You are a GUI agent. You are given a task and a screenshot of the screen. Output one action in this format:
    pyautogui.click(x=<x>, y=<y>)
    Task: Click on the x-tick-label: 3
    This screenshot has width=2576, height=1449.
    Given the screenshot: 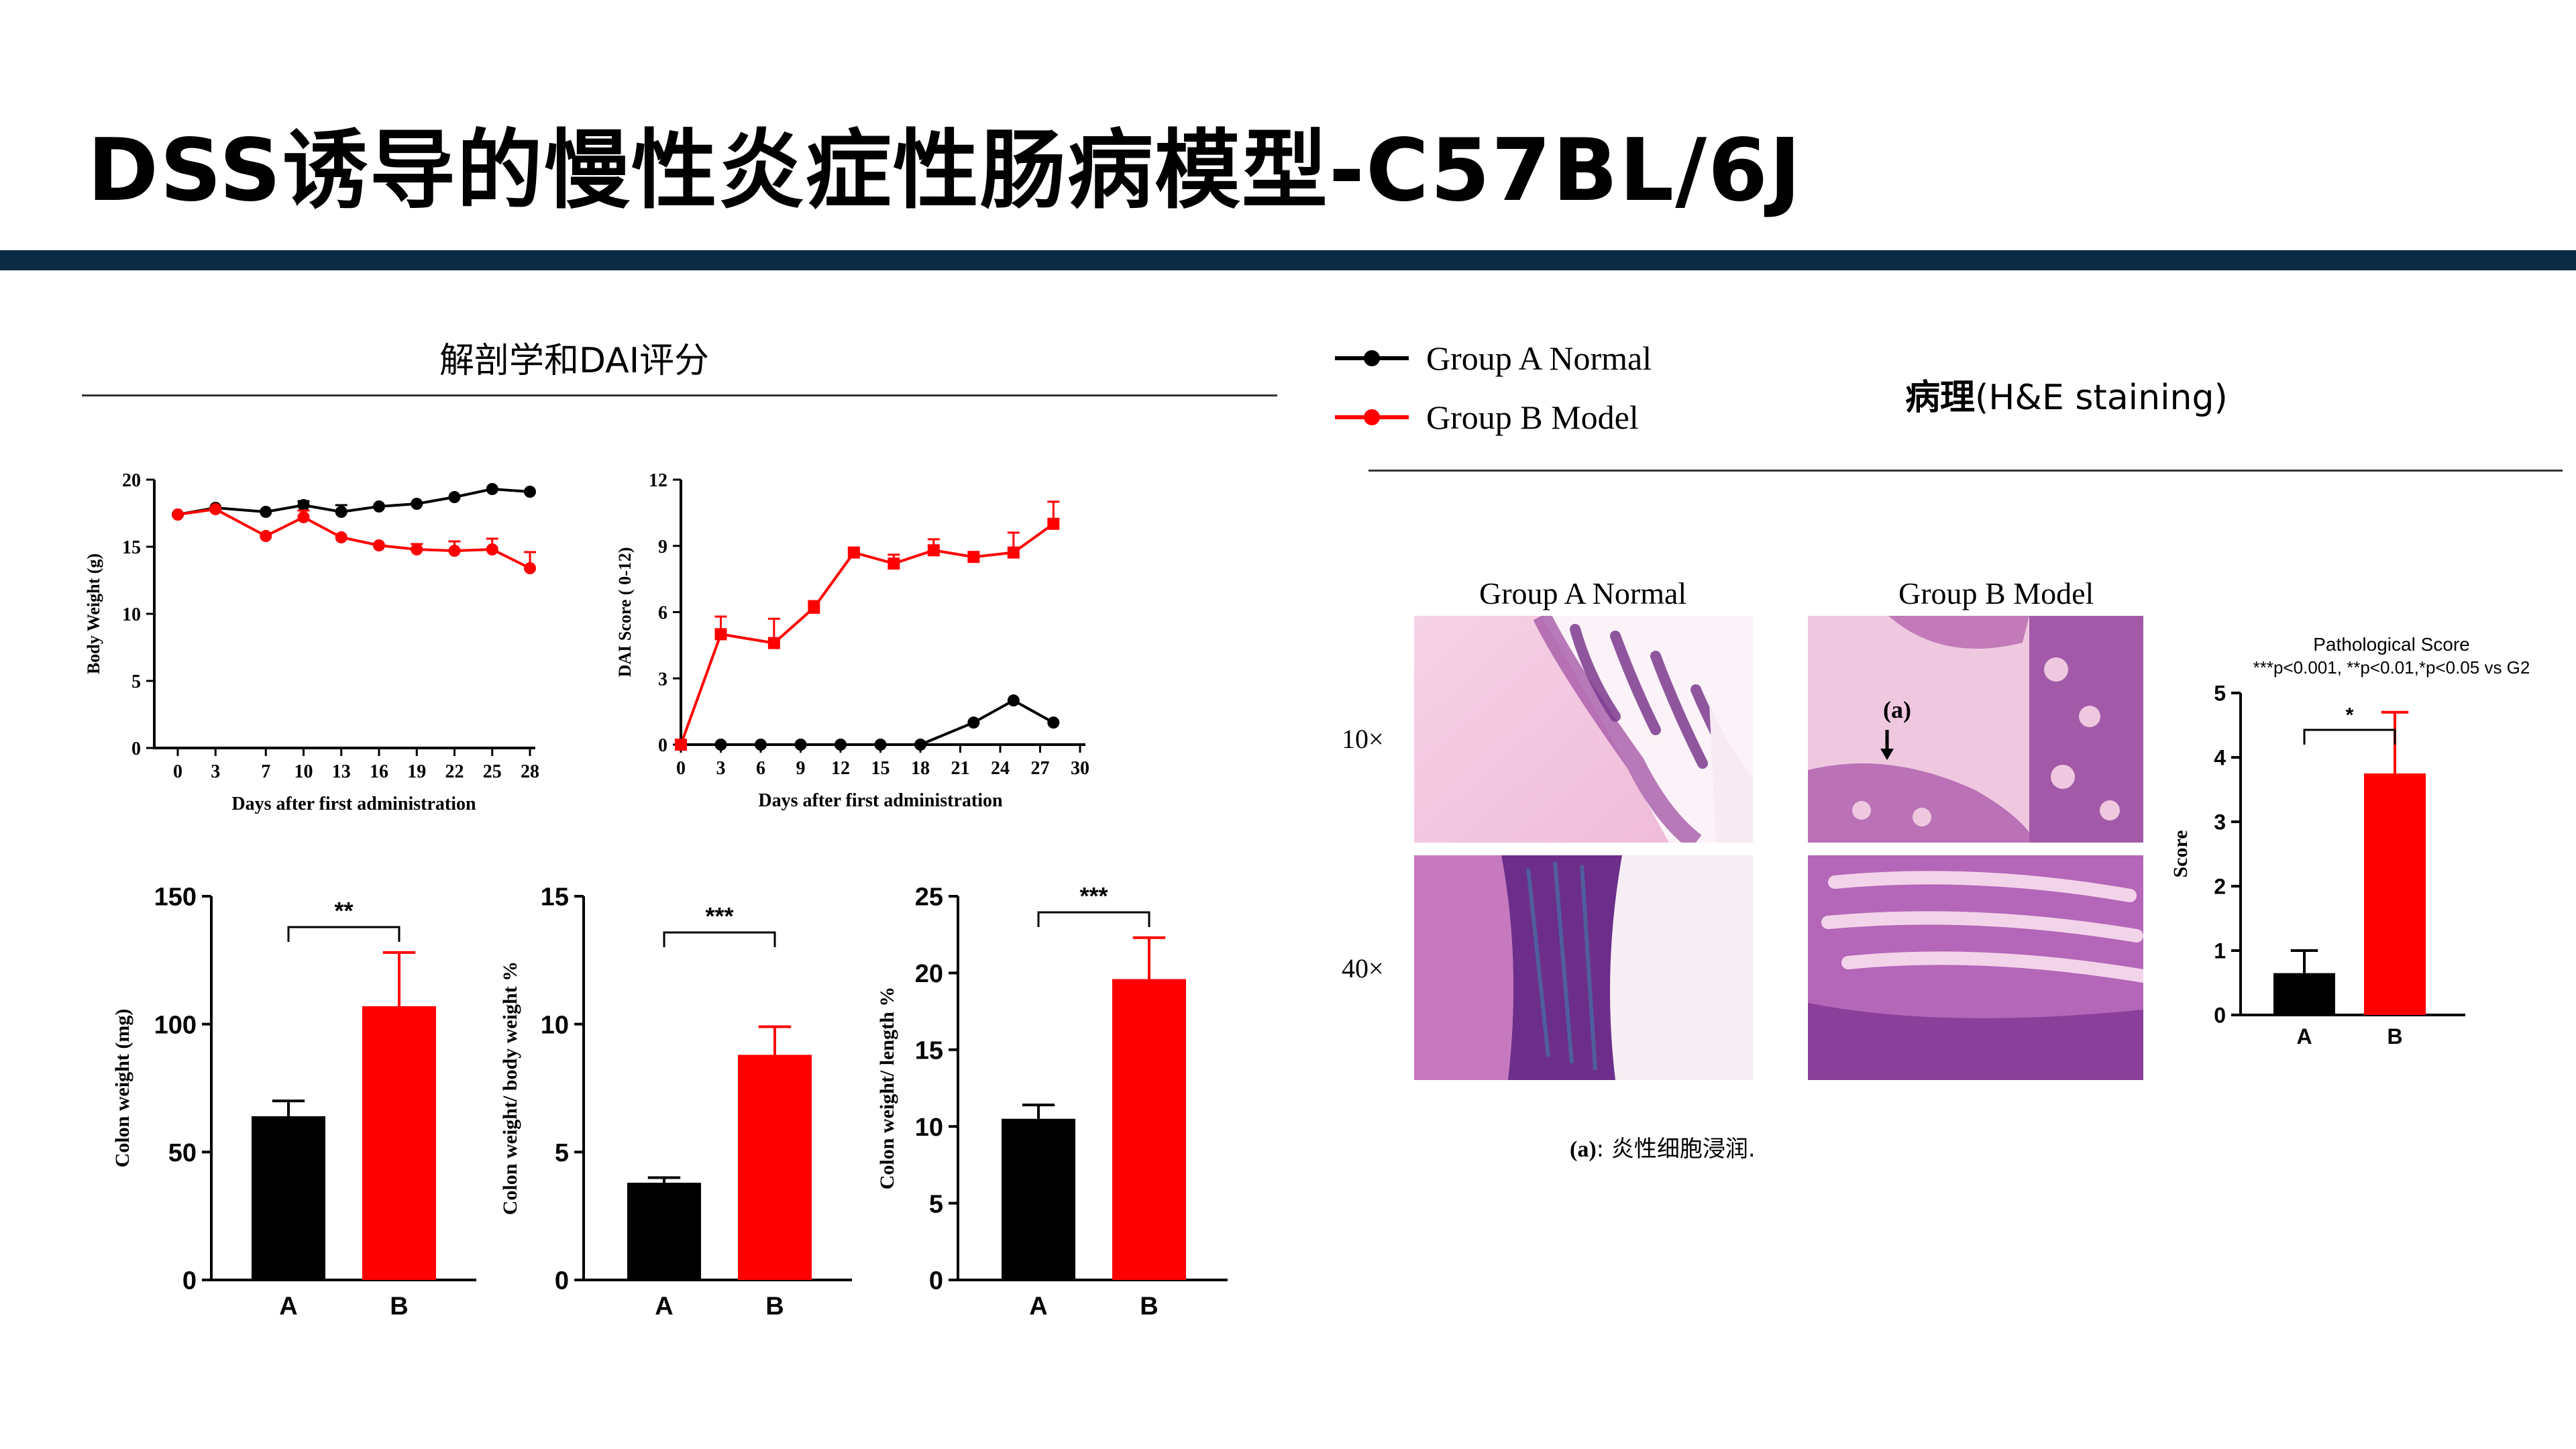 What is the action you would take?
    pyautogui.click(x=721, y=768)
    